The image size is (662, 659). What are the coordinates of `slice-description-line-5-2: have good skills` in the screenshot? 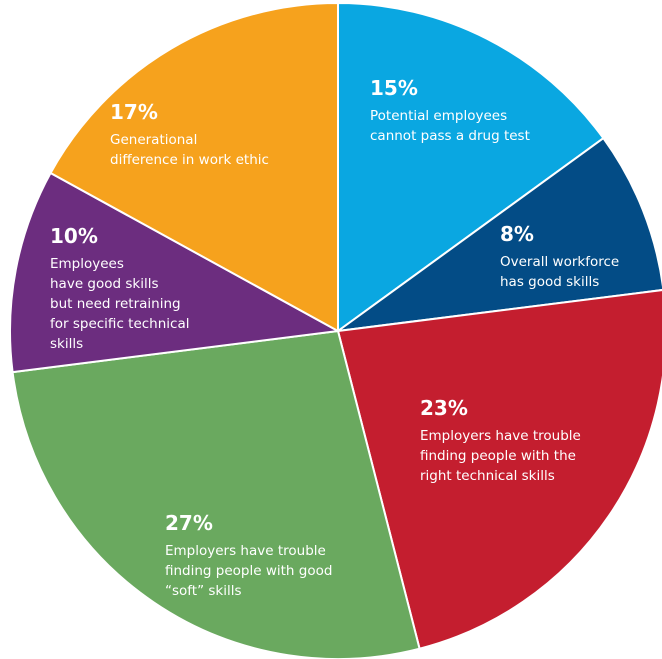 It's located at (104, 284).